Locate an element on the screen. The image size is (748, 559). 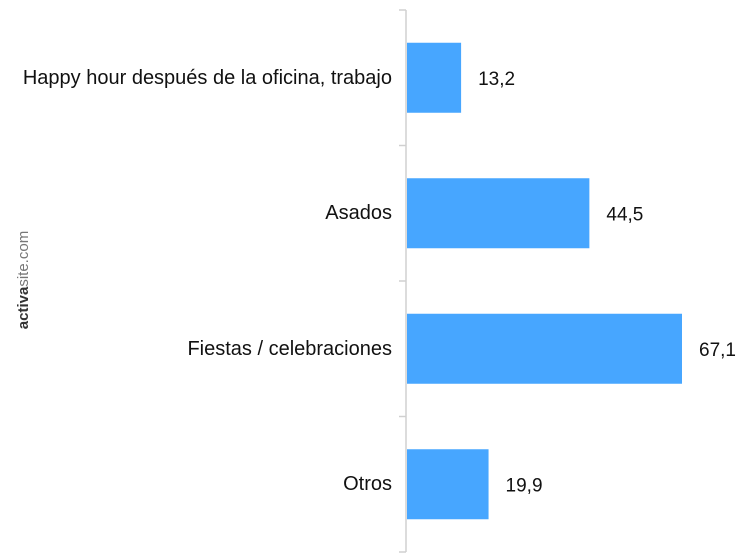
watermark-bold: activa is located at coordinates (23, 307).